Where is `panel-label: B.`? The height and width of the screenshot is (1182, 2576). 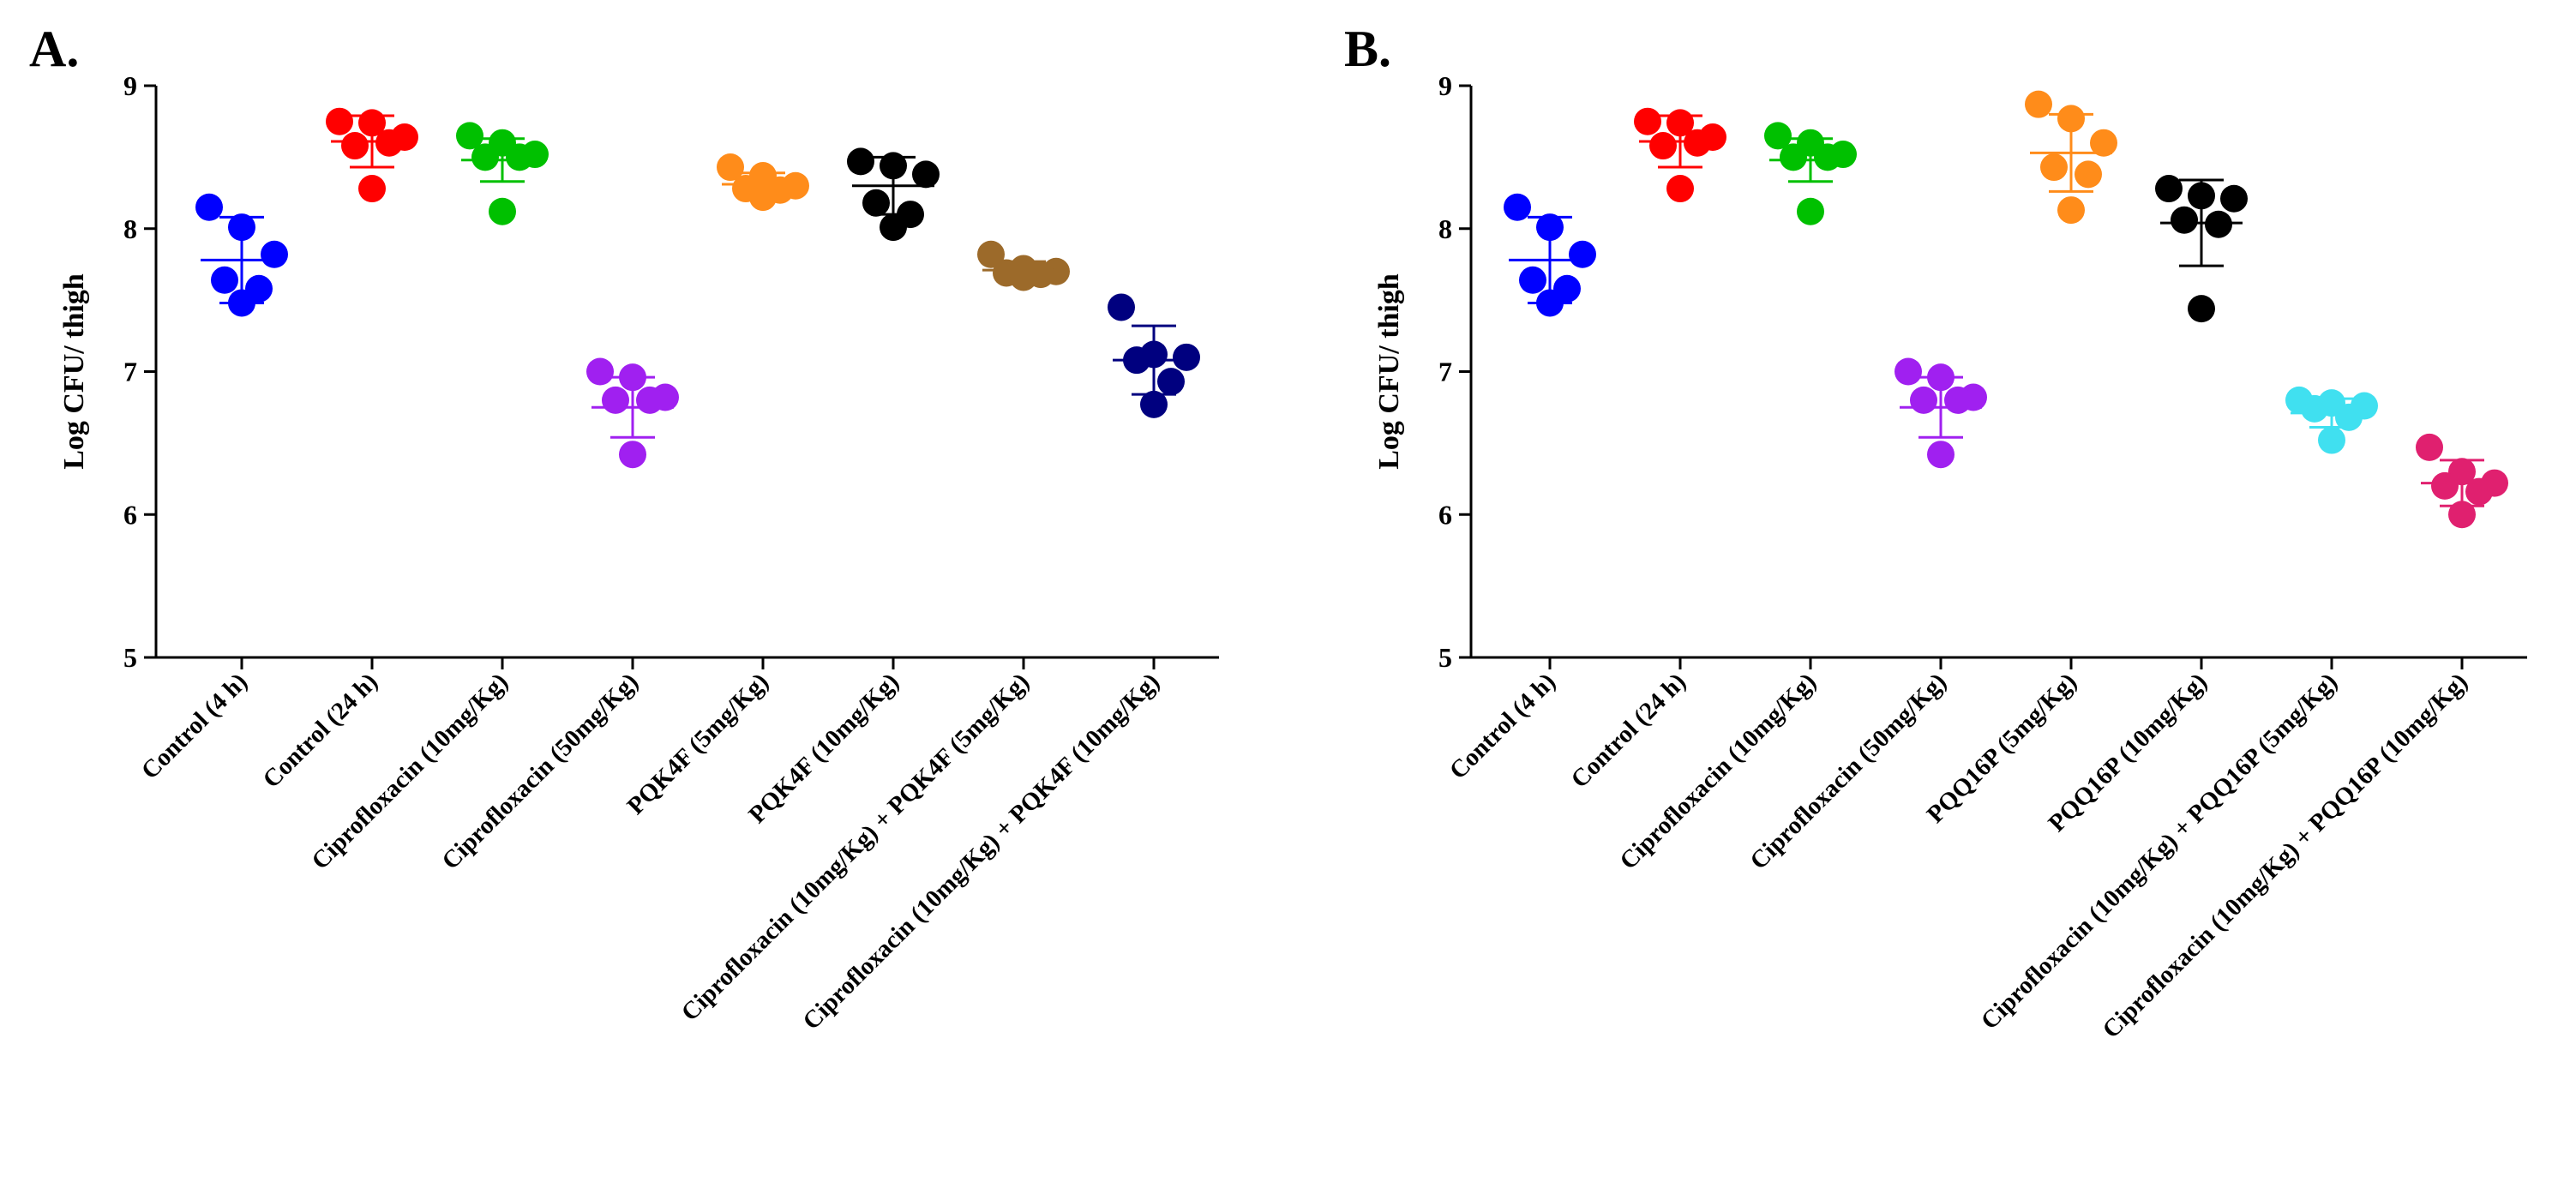 panel-label: B. is located at coordinates (1367, 49).